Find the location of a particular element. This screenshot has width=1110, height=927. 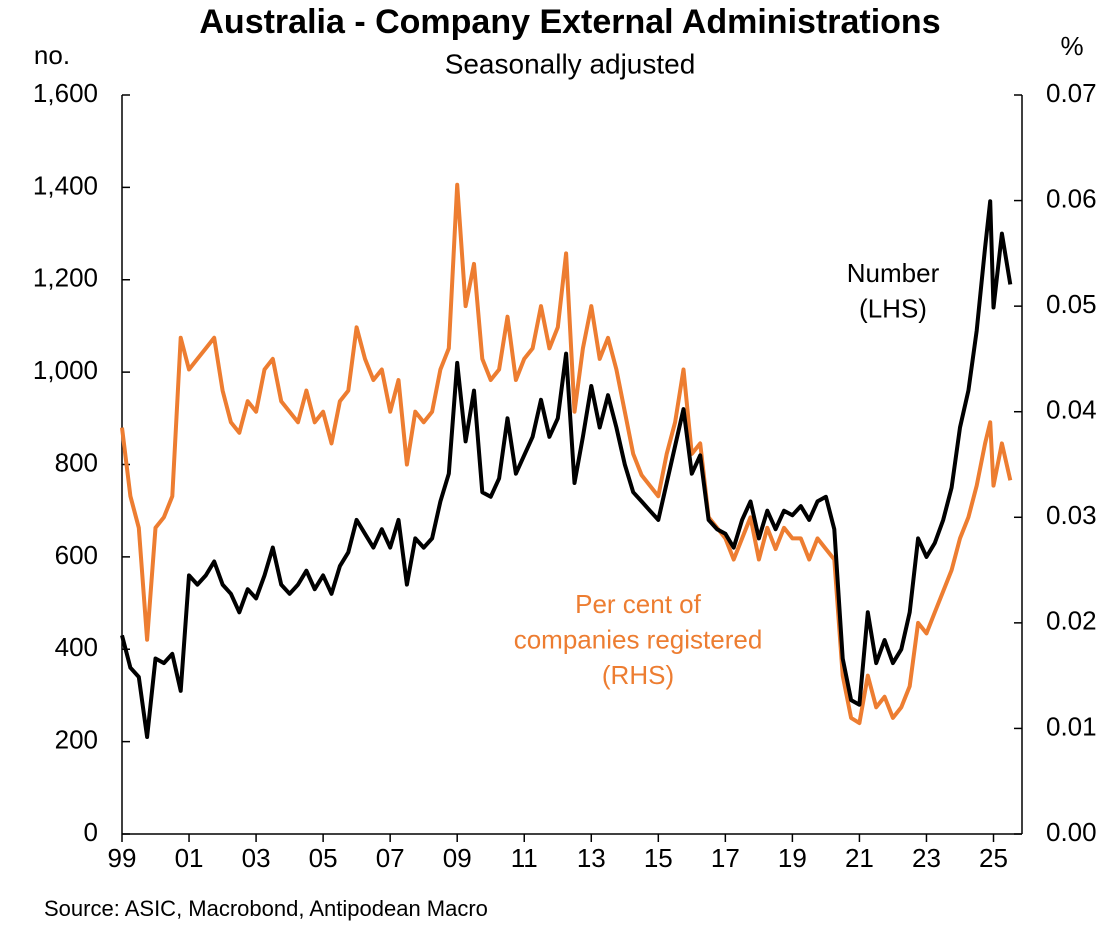

y-tick-label: 800 is located at coordinates (76, 462).